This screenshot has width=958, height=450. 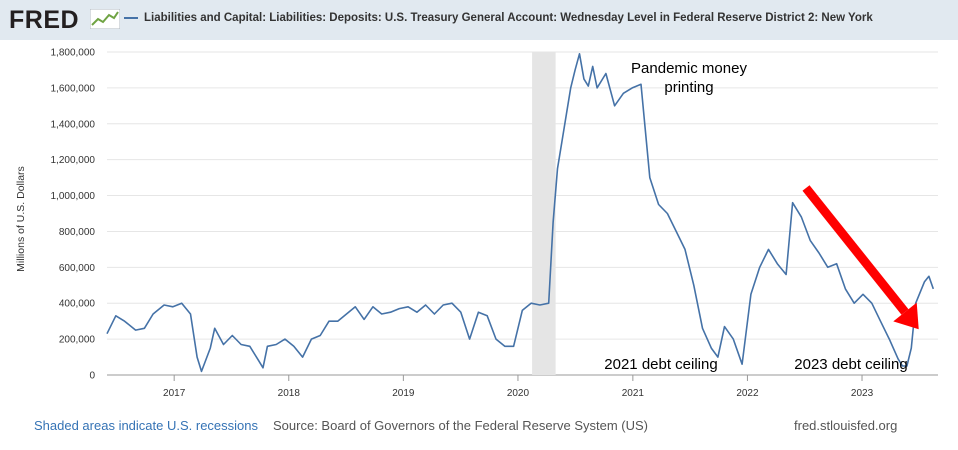 What do you see at coordinates (92, 376) in the screenshot?
I see `y-tick-label: 0` at bounding box center [92, 376].